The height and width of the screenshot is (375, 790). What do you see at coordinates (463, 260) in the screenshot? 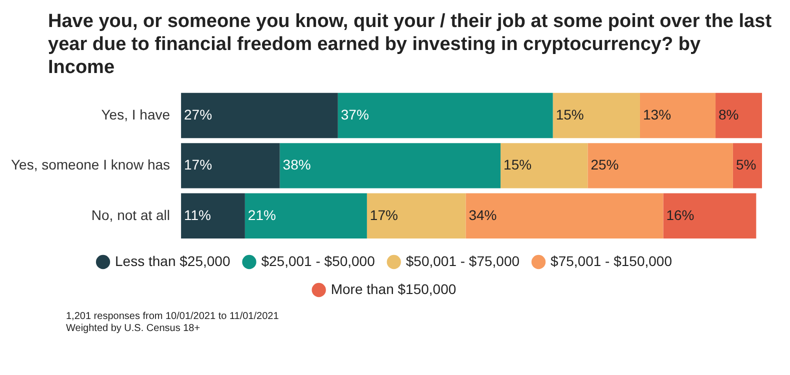
I see `legend-label: $50,001 - $75,000` at bounding box center [463, 260].